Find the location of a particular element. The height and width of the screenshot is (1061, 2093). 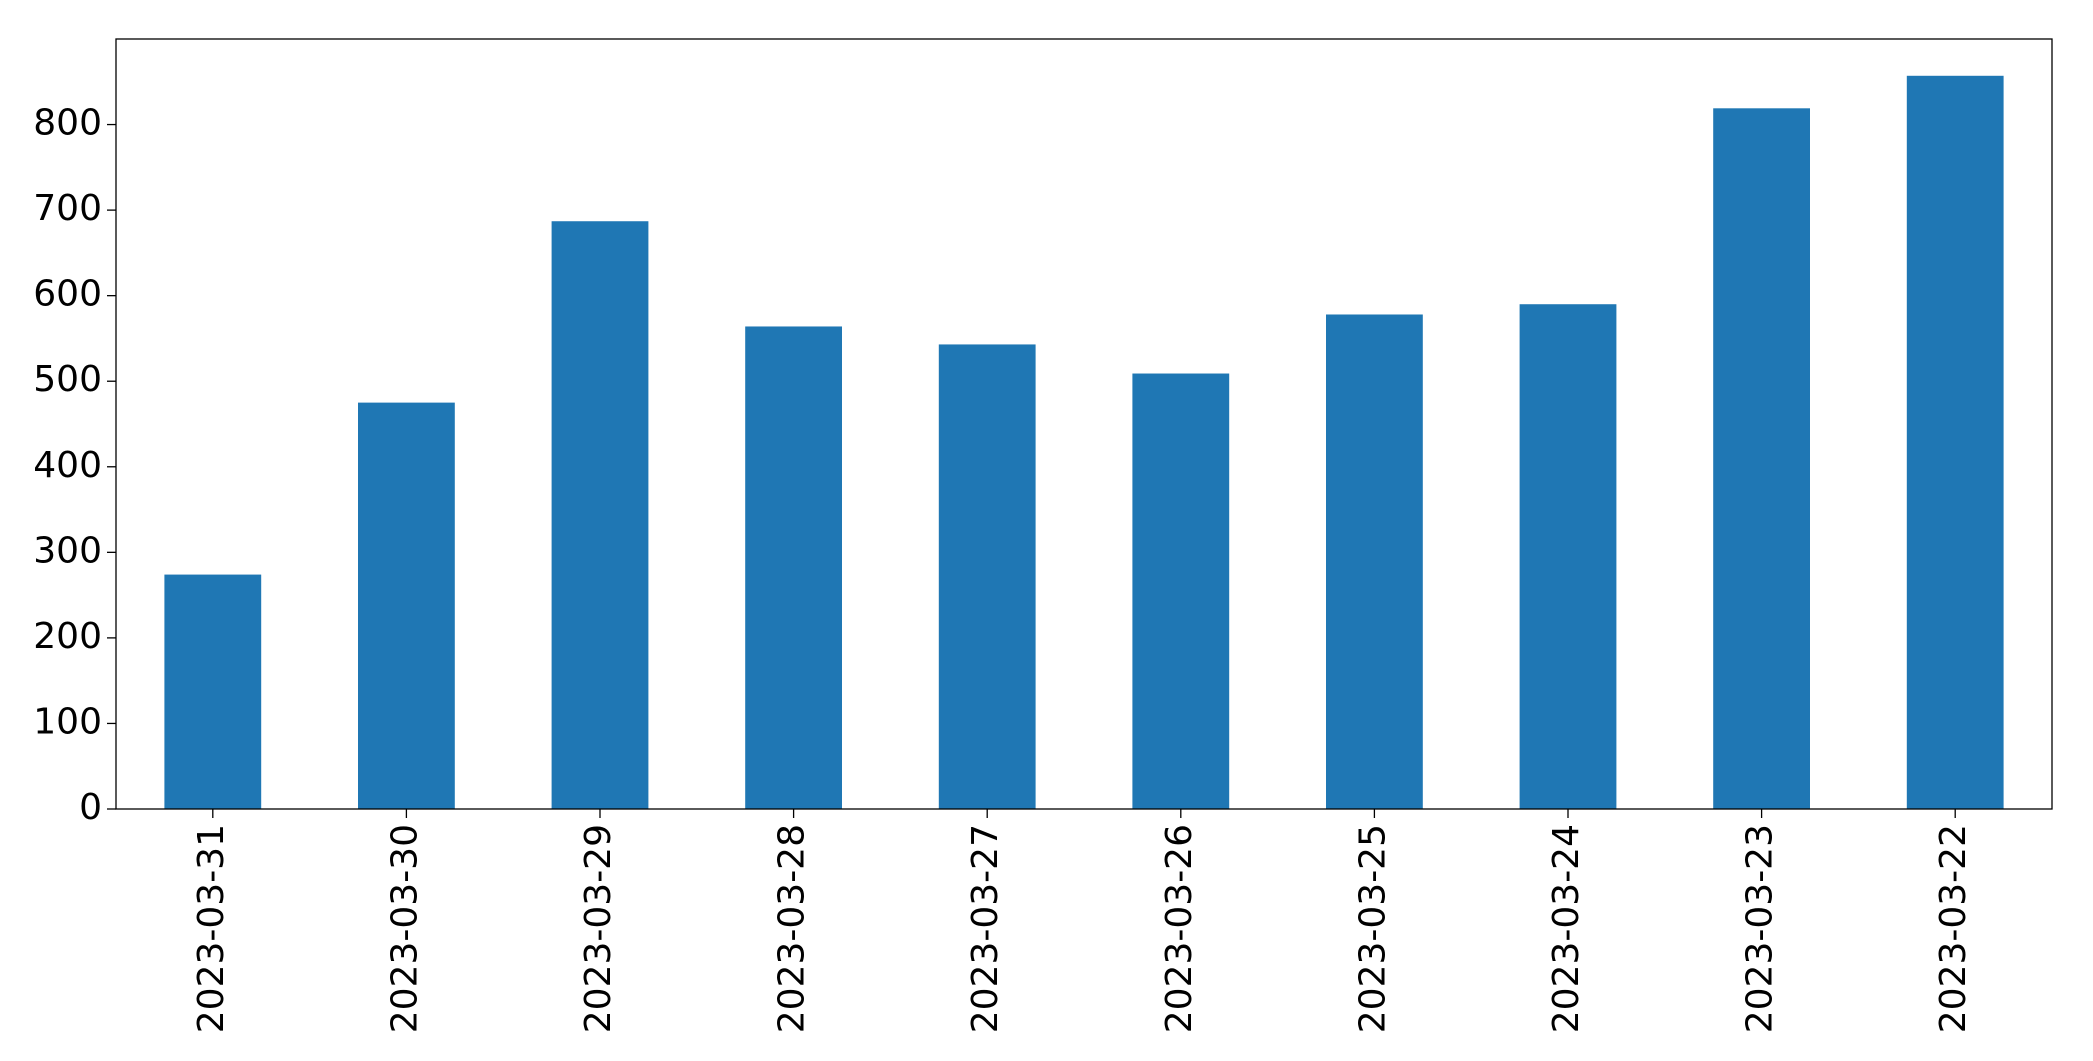

y-tick-label: 700 is located at coordinates (67, 208).